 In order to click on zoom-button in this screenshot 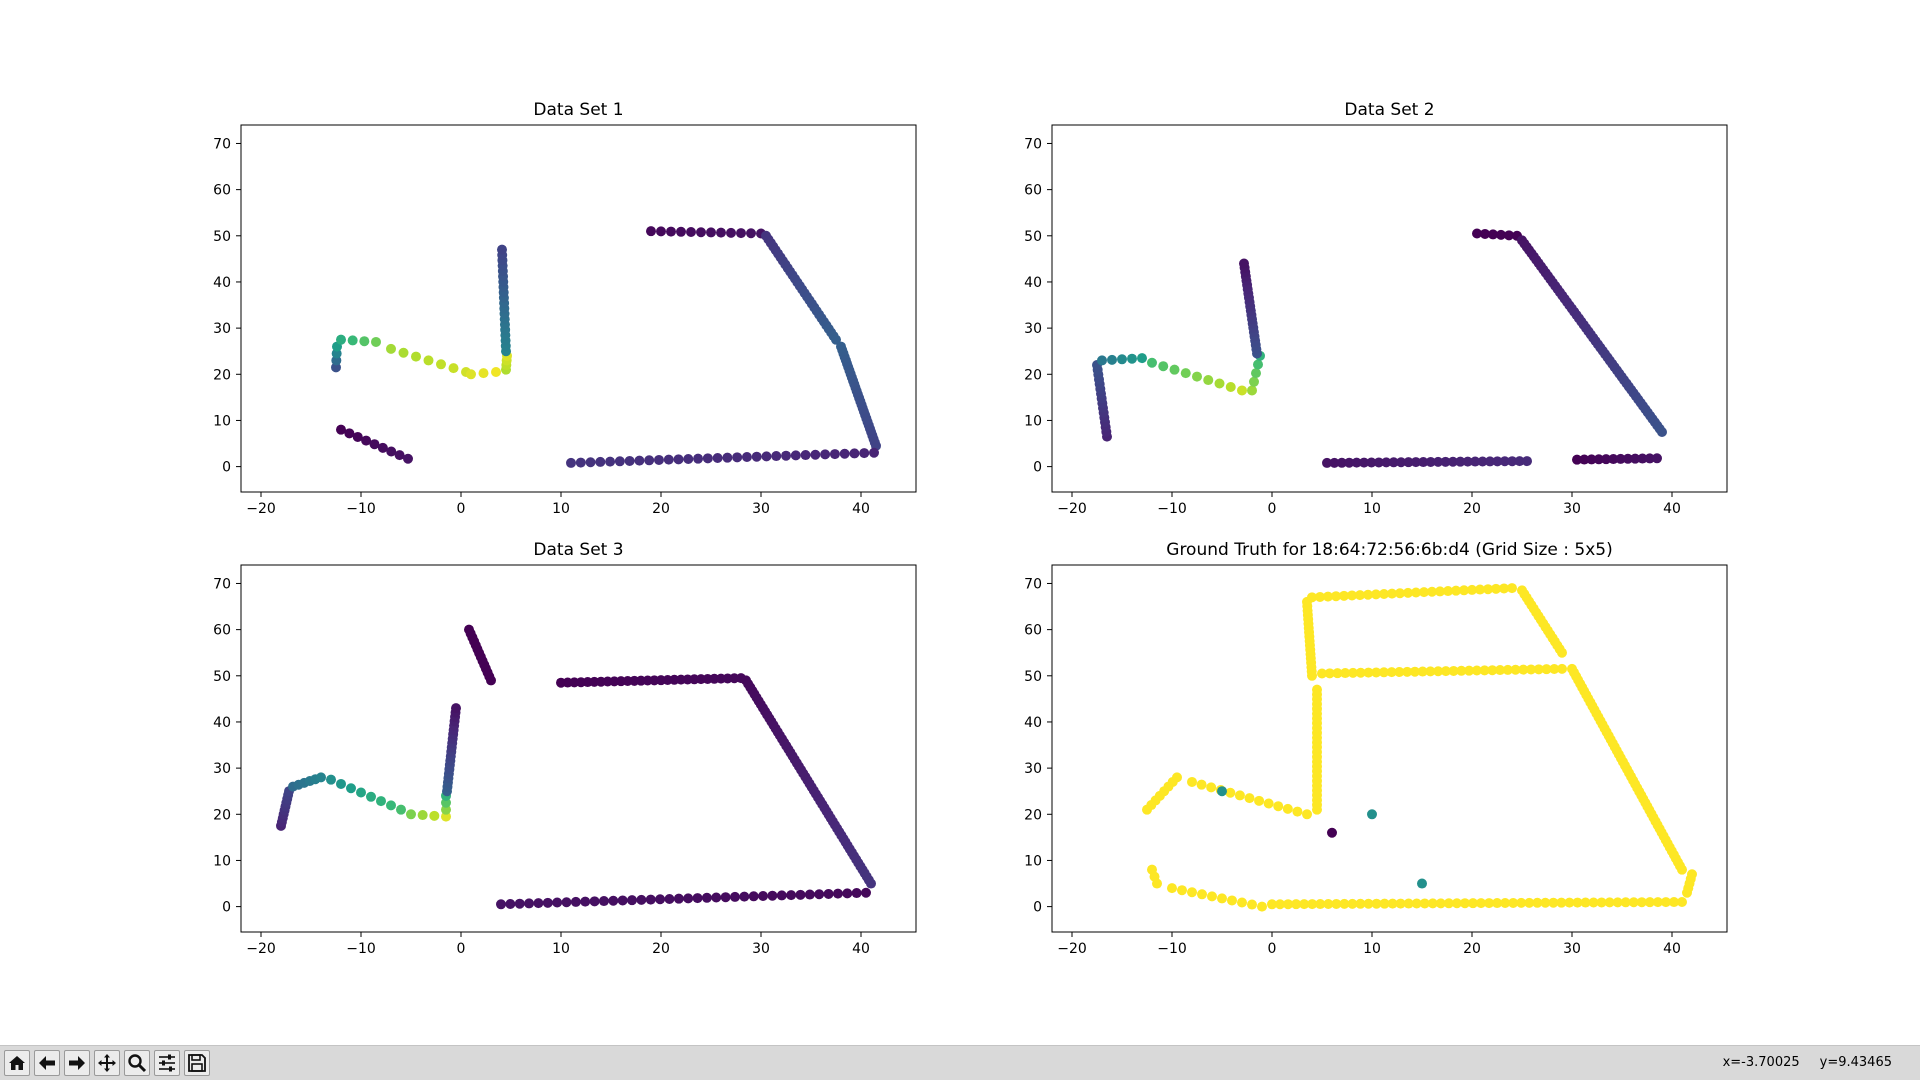, I will do `click(137, 1063)`.